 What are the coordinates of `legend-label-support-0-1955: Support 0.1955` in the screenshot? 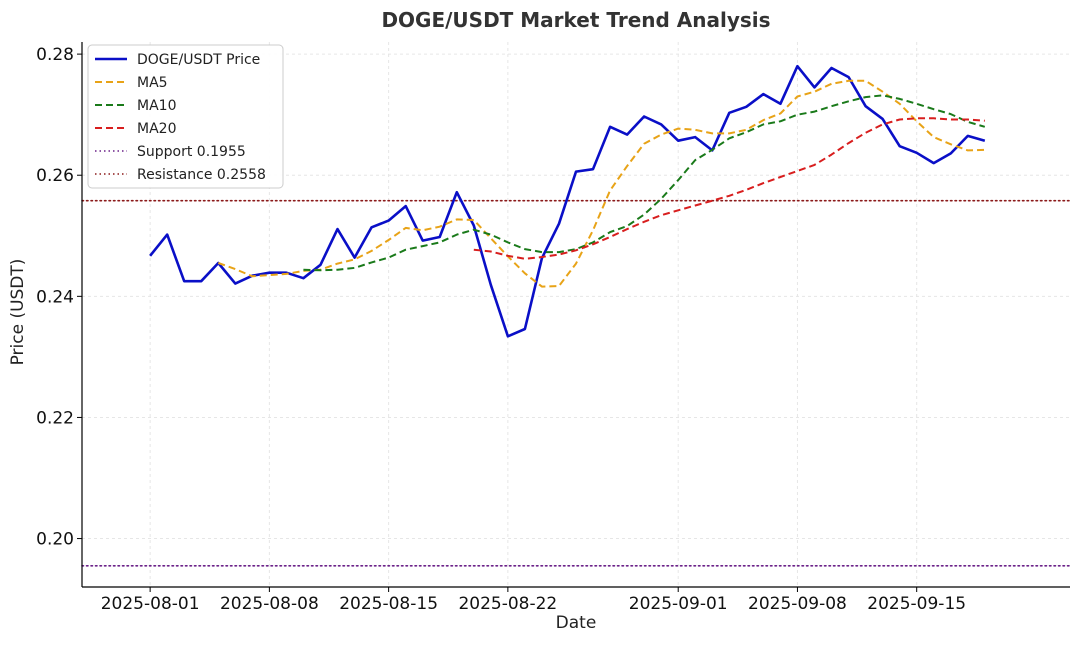 It's located at (191, 152).